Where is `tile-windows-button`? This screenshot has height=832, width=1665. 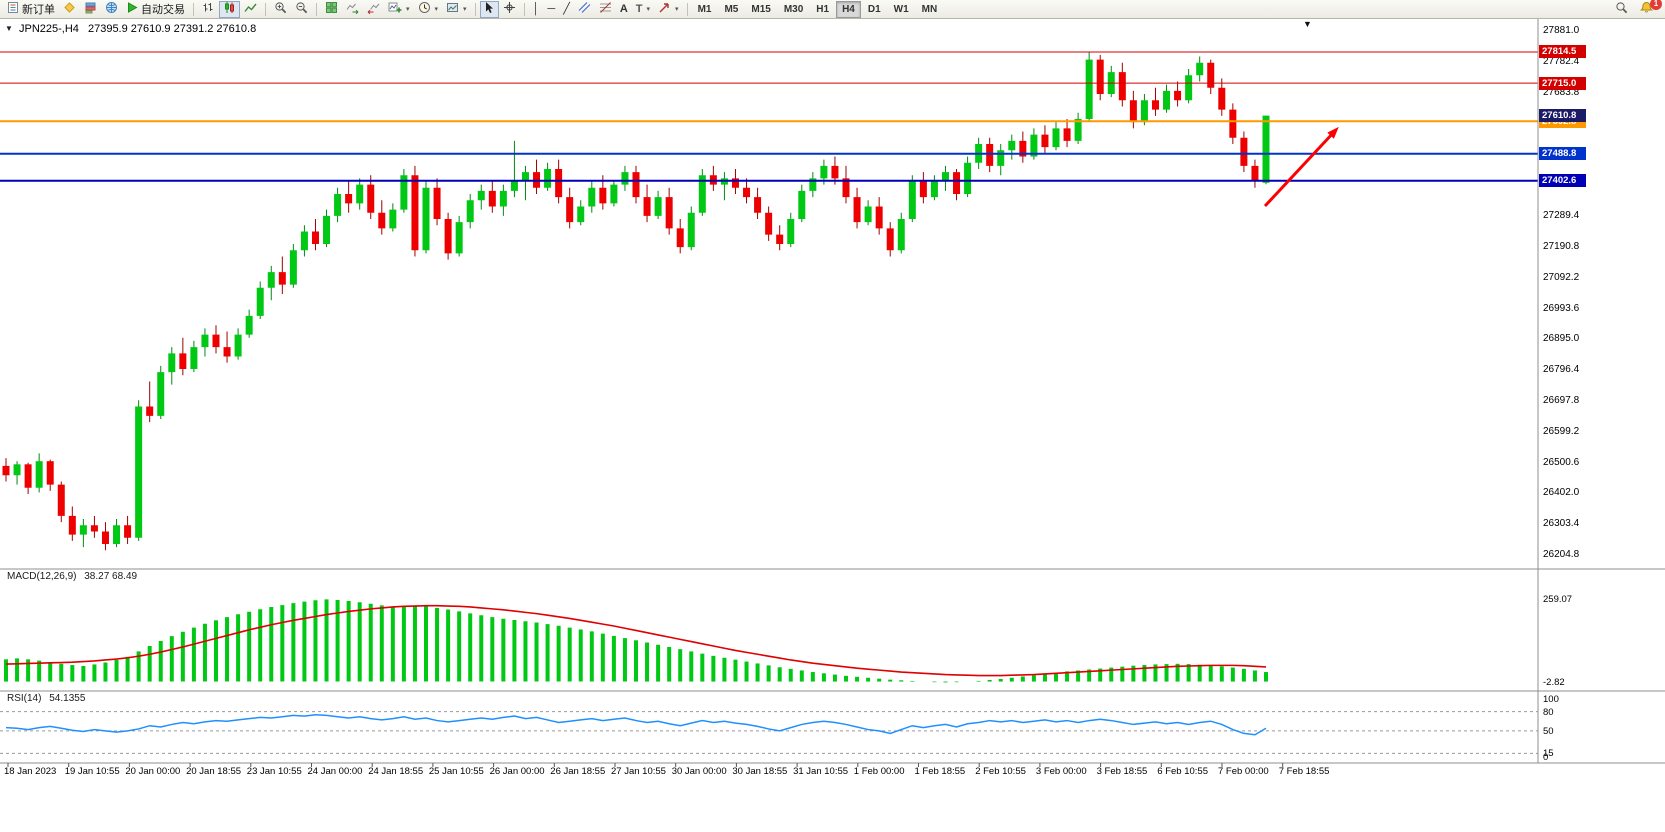
tile-windows-button is located at coordinates (331, 9).